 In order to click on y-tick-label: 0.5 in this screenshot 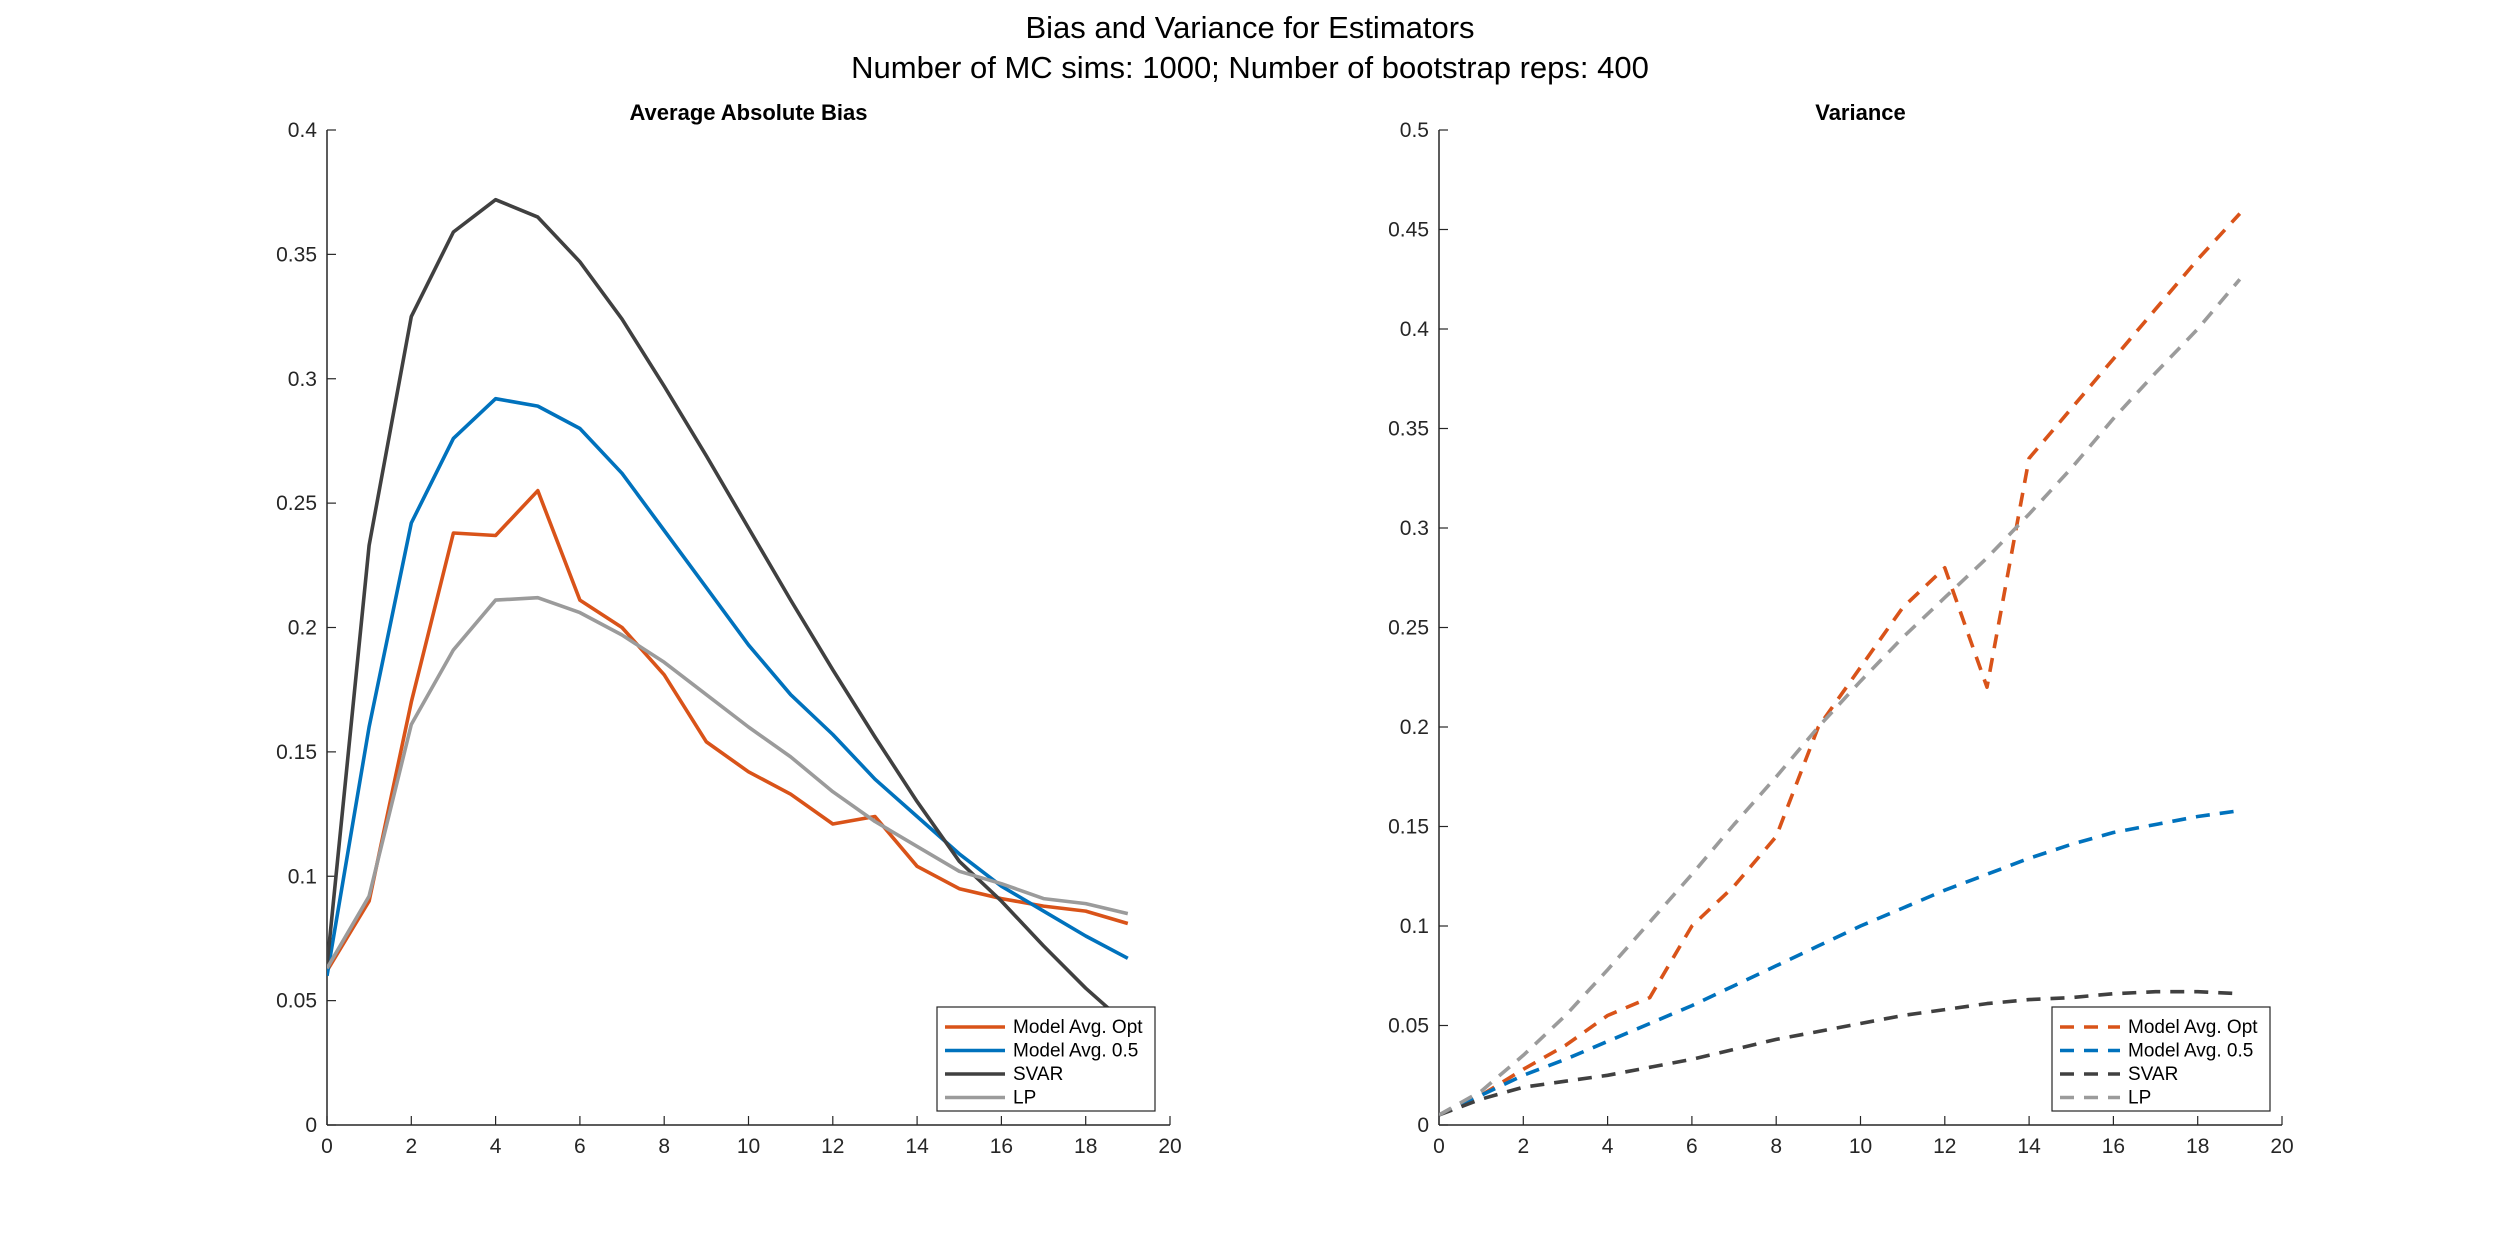, I will do `click(1414, 130)`.